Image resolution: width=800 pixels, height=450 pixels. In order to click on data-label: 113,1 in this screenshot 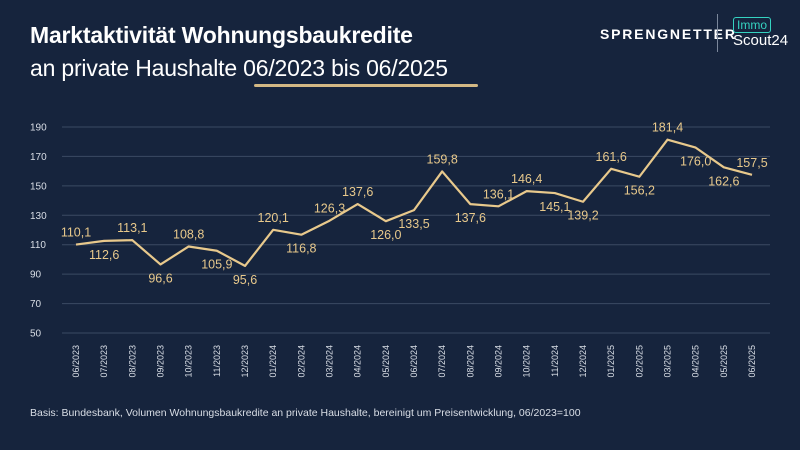, I will do `click(132, 228)`.